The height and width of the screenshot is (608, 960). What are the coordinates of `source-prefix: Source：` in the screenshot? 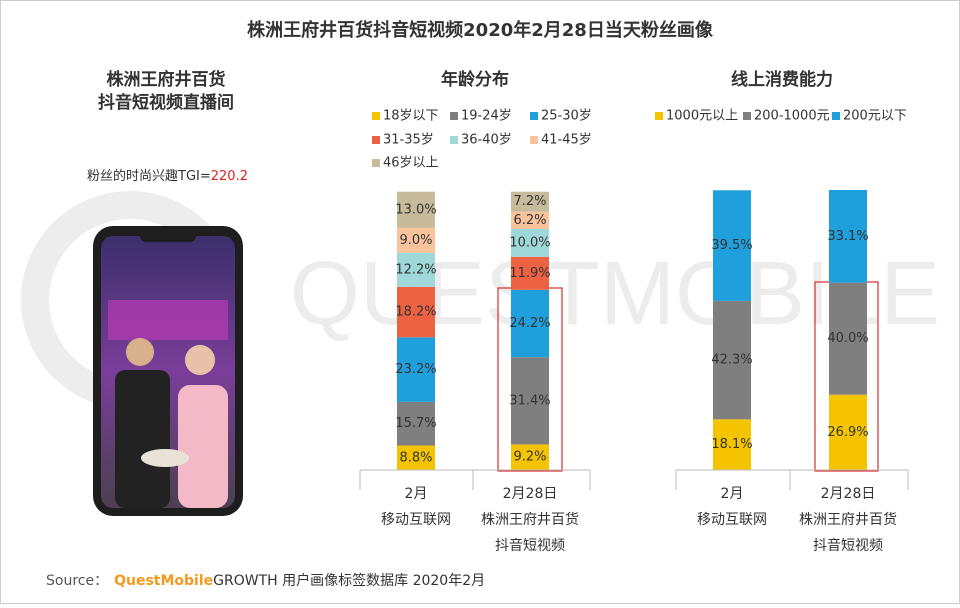 It's located at (77, 581).